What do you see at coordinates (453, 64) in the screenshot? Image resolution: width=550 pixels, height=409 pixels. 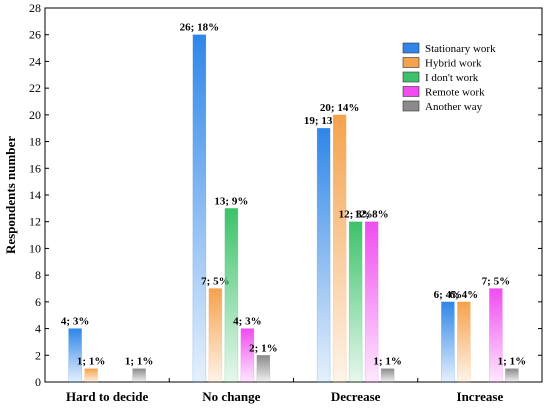 I see `legend-label: Hybrid work` at bounding box center [453, 64].